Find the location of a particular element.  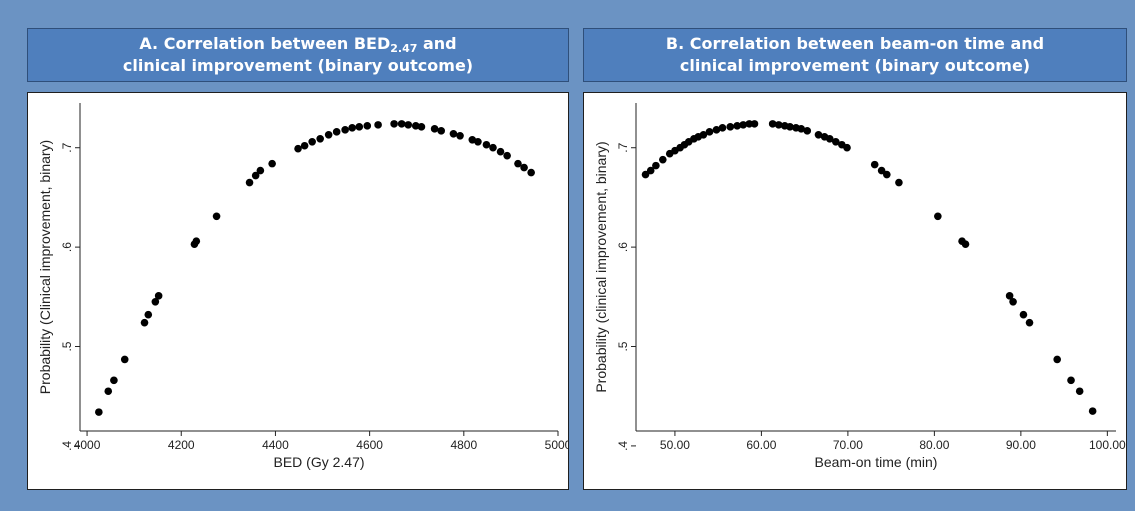

chart-a-y-tick-label: .5 is located at coordinates (67, 346).